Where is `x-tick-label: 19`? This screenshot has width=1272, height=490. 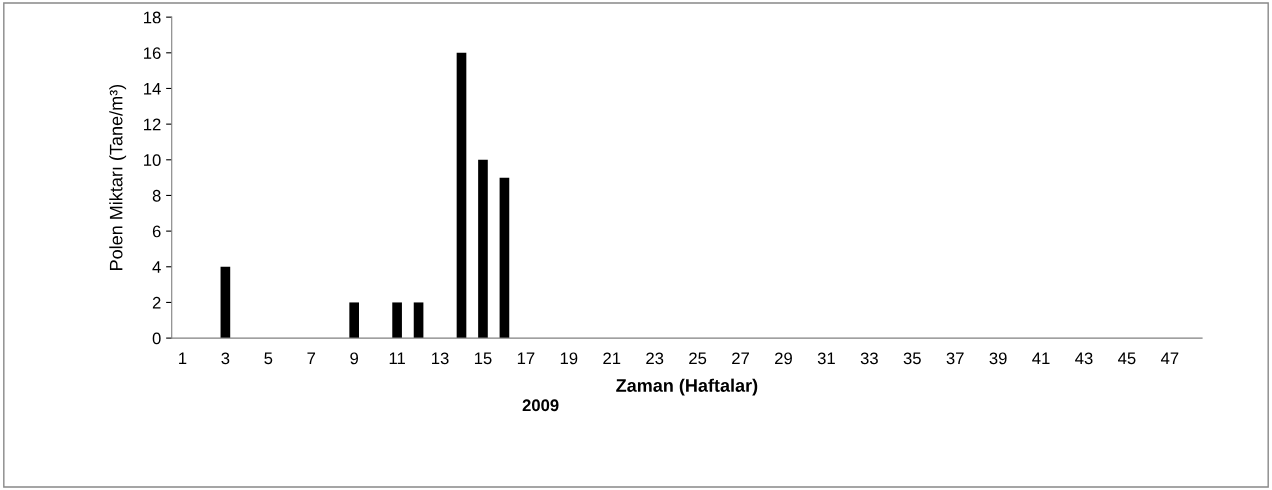
x-tick-label: 19 is located at coordinates (569, 358).